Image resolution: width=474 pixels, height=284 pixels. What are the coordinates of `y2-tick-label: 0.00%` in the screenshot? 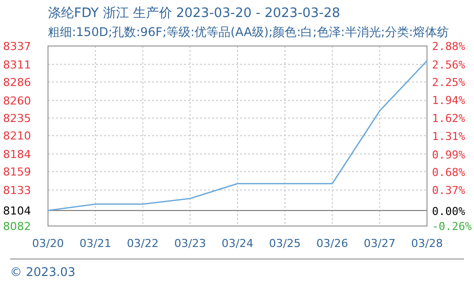 It's located at (449, 211).